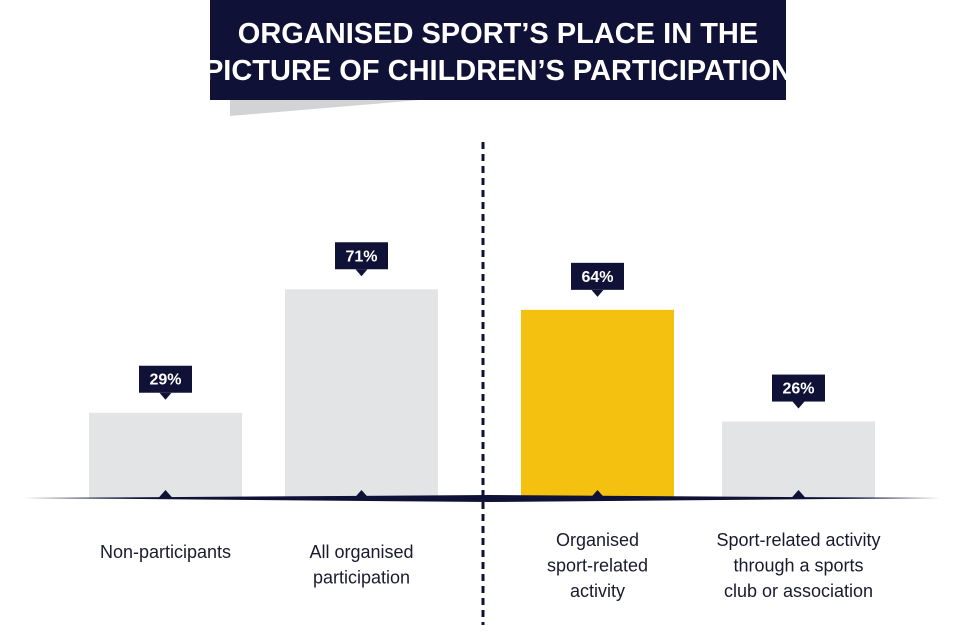 Image resolution: width=980 pixels, height=635 pixels. I want to click on value-label-1: 29%, so click(165, 380).